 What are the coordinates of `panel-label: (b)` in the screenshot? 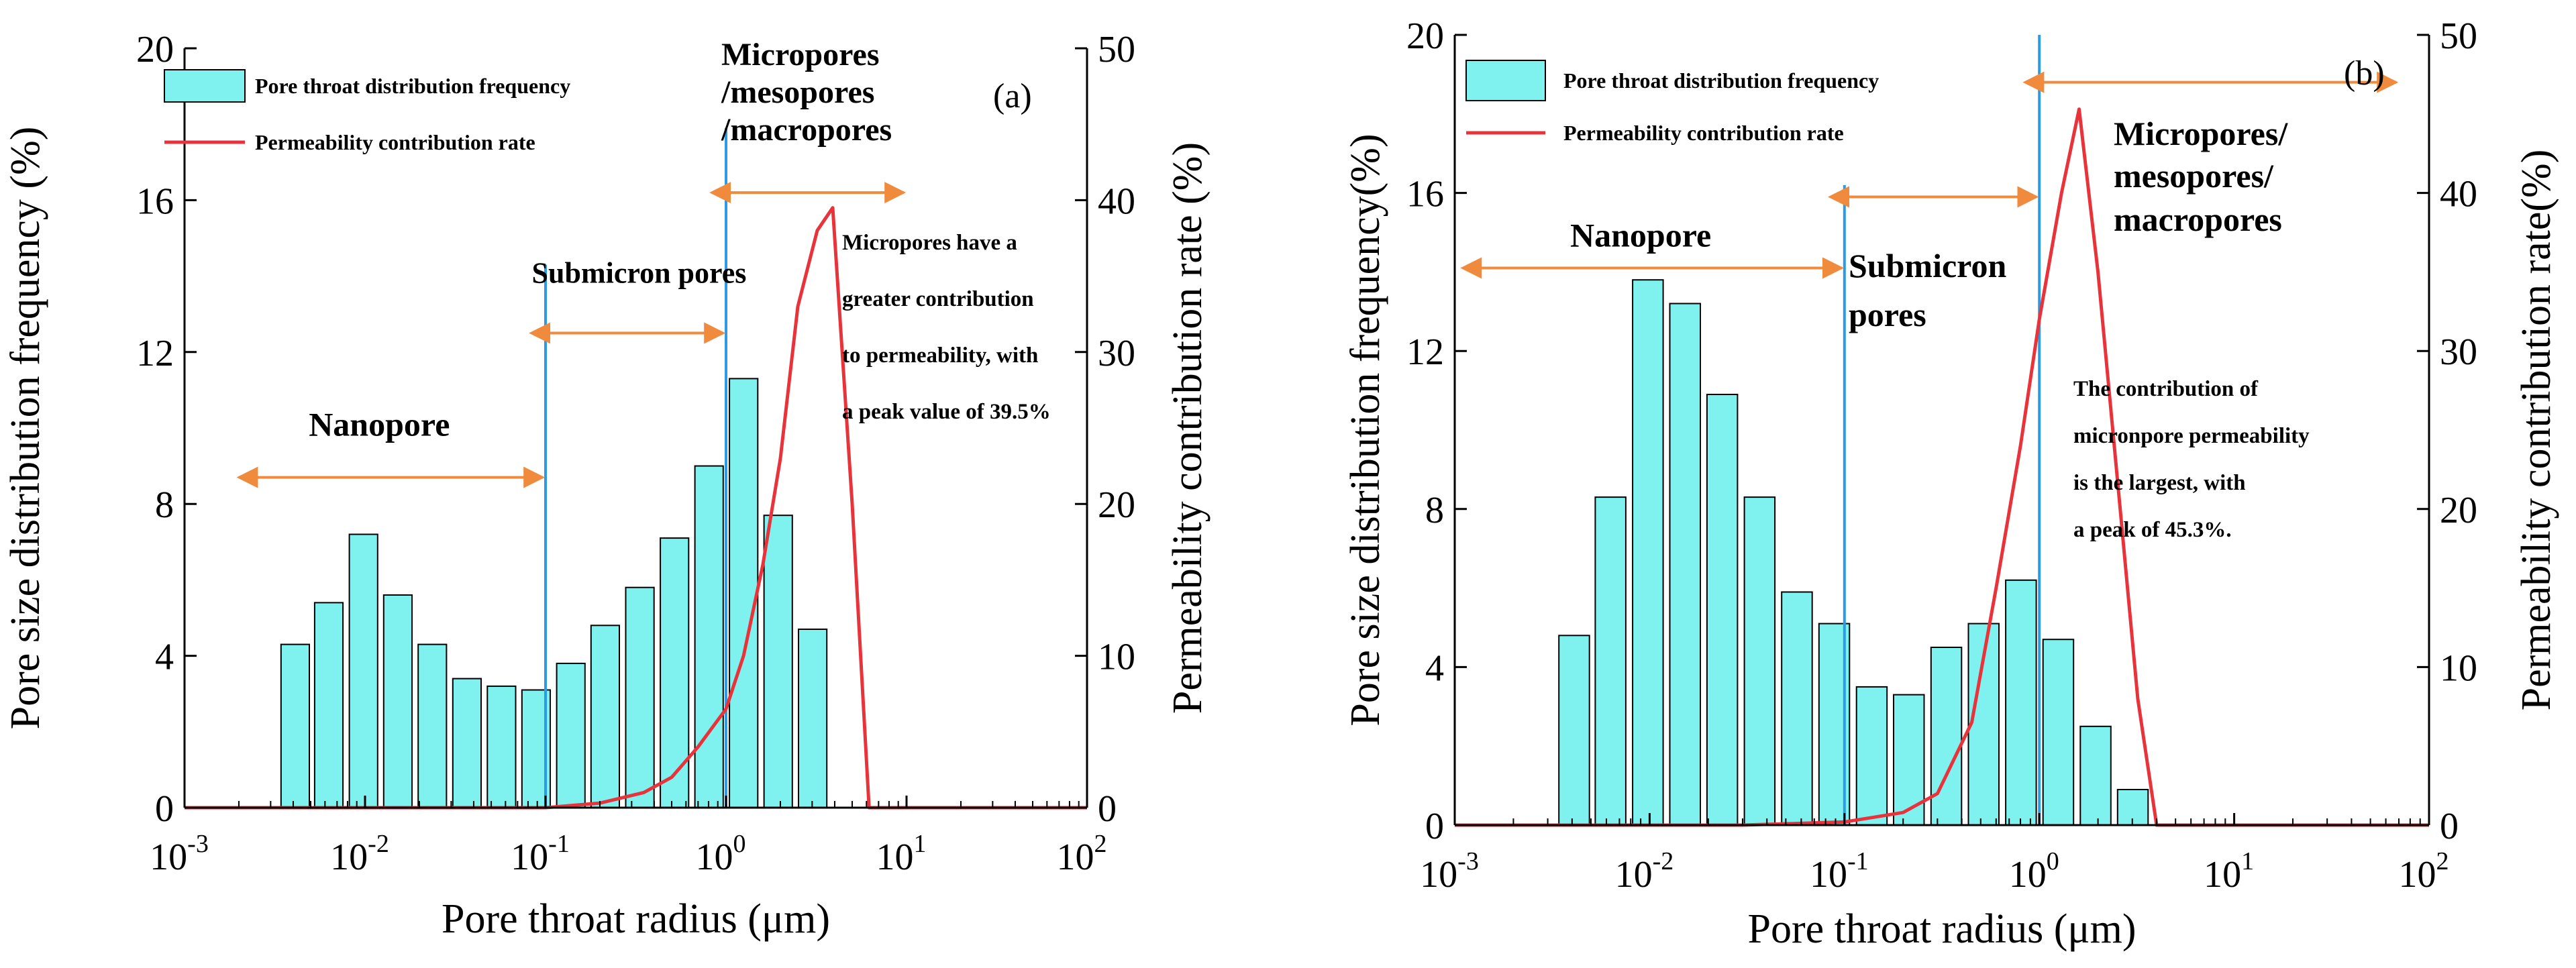 It's located at (2364, 73).